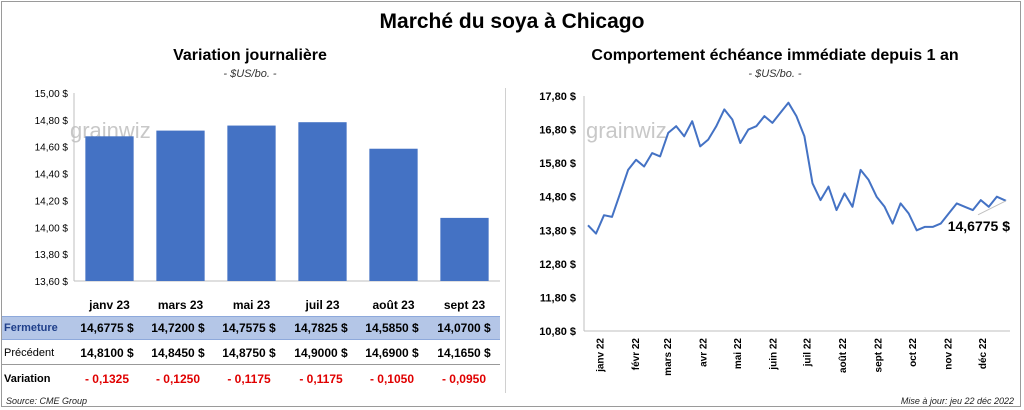 The height and width of the screenshot is (410, 1024). I want to click on y-tick-label: 14,60 $, so click(52, 148).